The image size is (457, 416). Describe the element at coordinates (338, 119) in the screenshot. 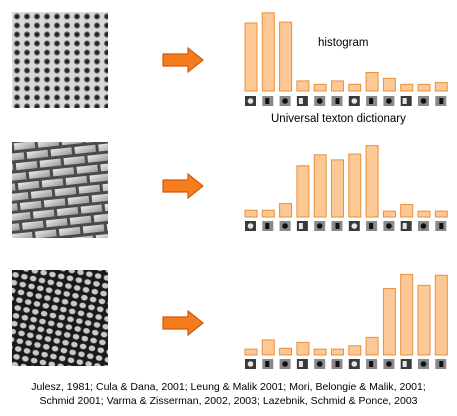

I see `dictionary-label: Universal texton dictionary` at that location.